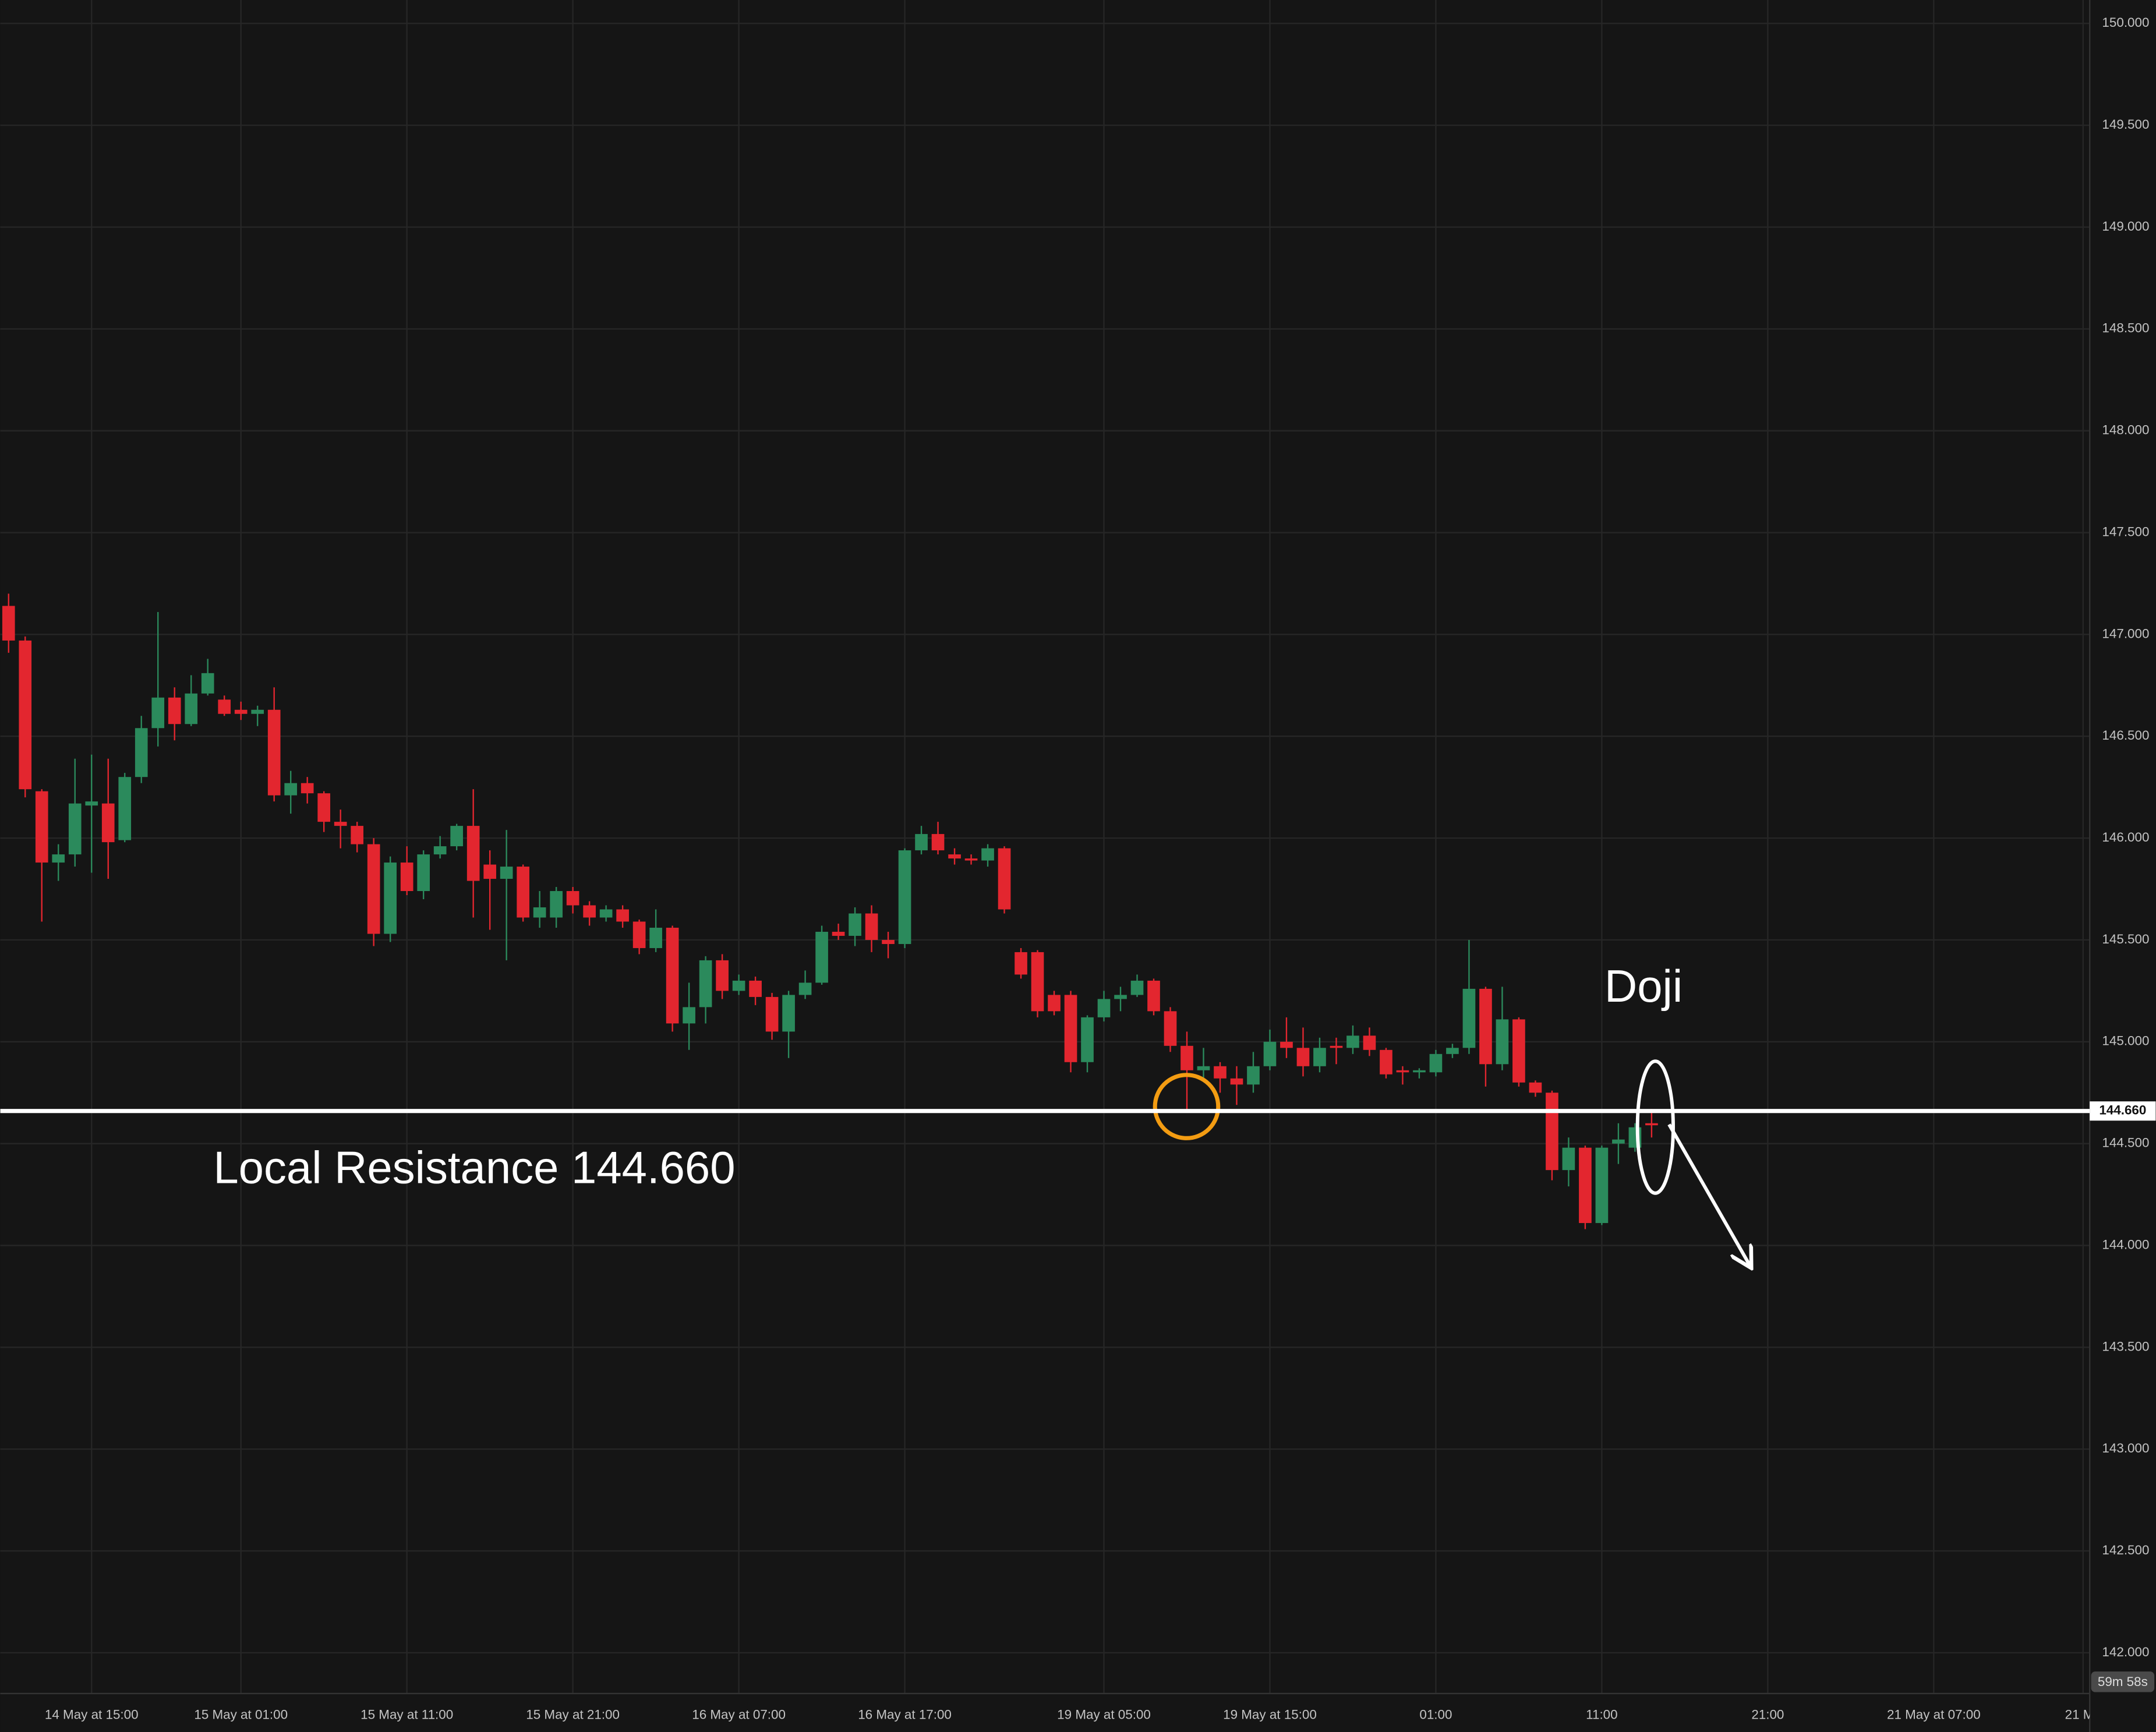 The height and width of the screenshot is (1732, 2156). I want to click on x-tick-label: 01:00, so click(1435, 1715).